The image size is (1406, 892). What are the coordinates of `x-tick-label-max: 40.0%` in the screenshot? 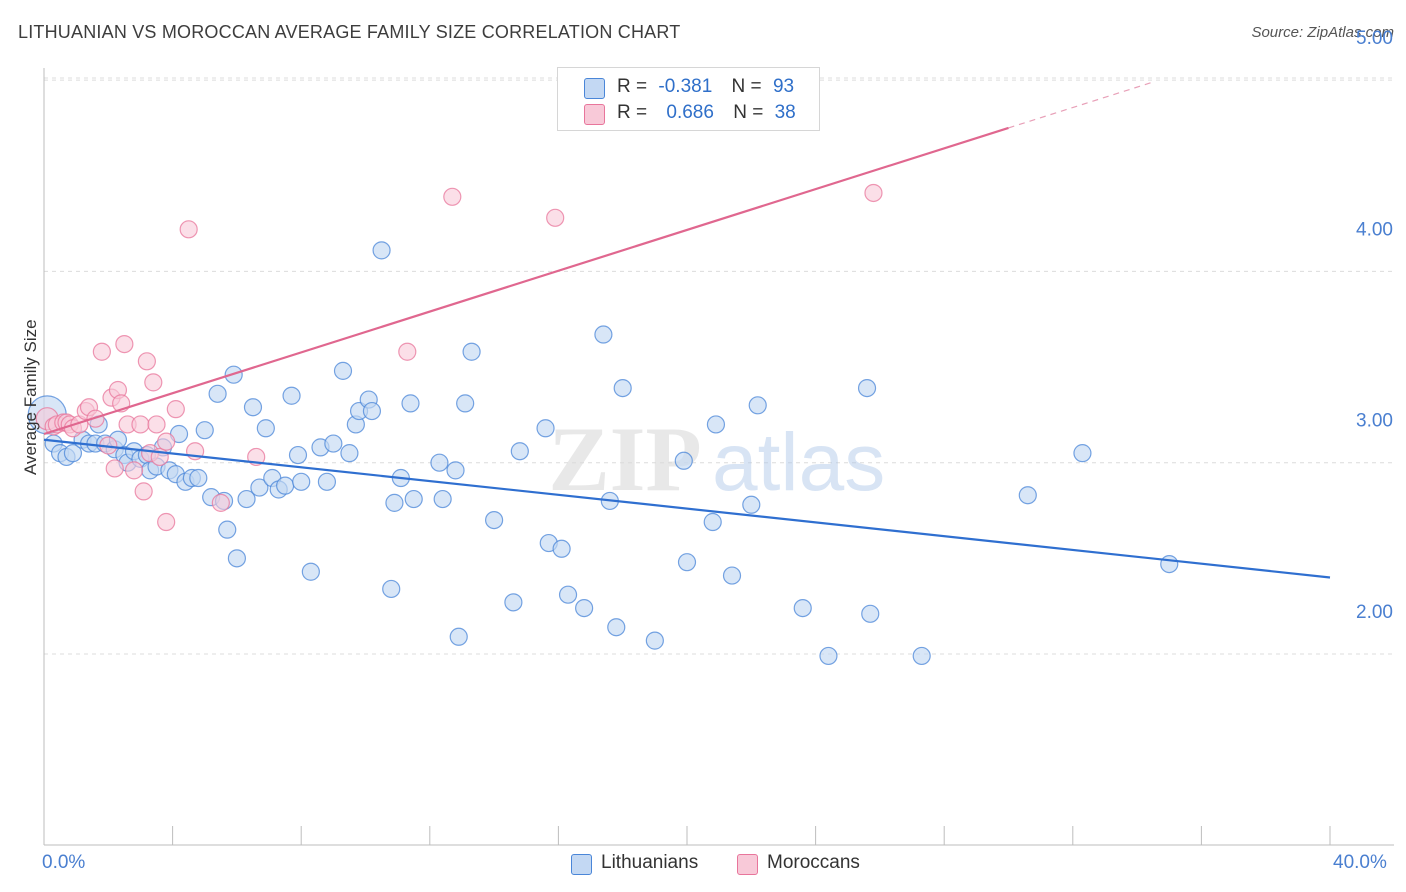 It's located at (1360, 862).